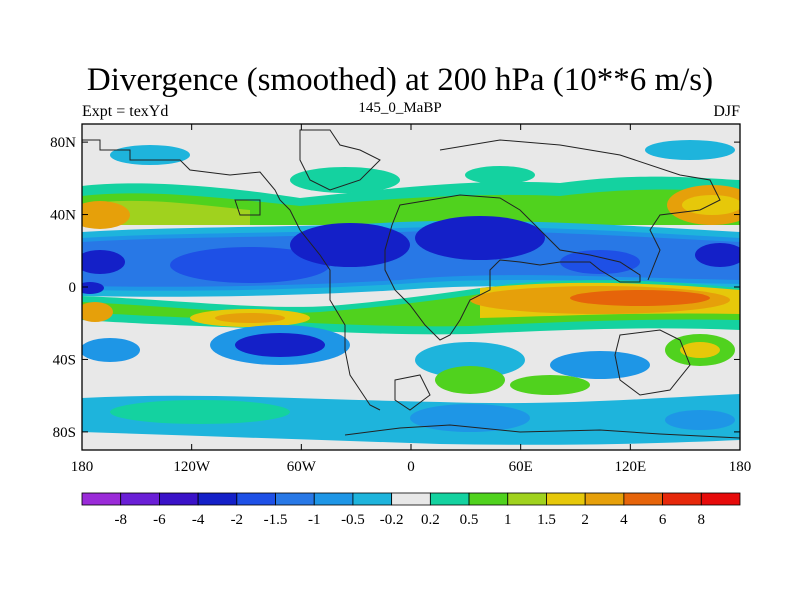 The image size is (800, 600). What do you see at coordinates (542, 431) in the screenshot?
I see `antarctica-outline` at bounding box center [542, 431].